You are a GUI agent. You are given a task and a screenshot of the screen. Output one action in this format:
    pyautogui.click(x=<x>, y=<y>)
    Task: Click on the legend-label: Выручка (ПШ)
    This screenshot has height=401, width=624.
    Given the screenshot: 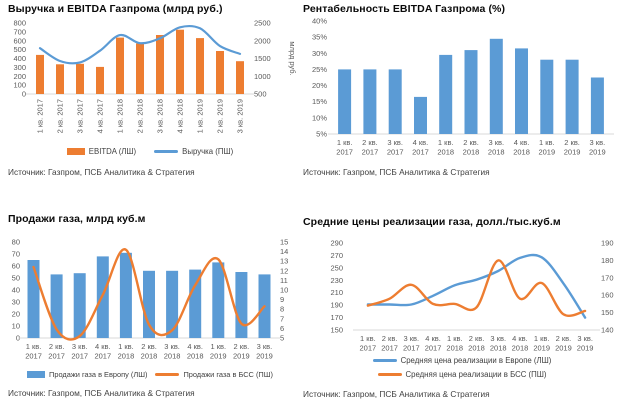 What is the action you would take?
    pyautogui.click(x=208, y=151)
    